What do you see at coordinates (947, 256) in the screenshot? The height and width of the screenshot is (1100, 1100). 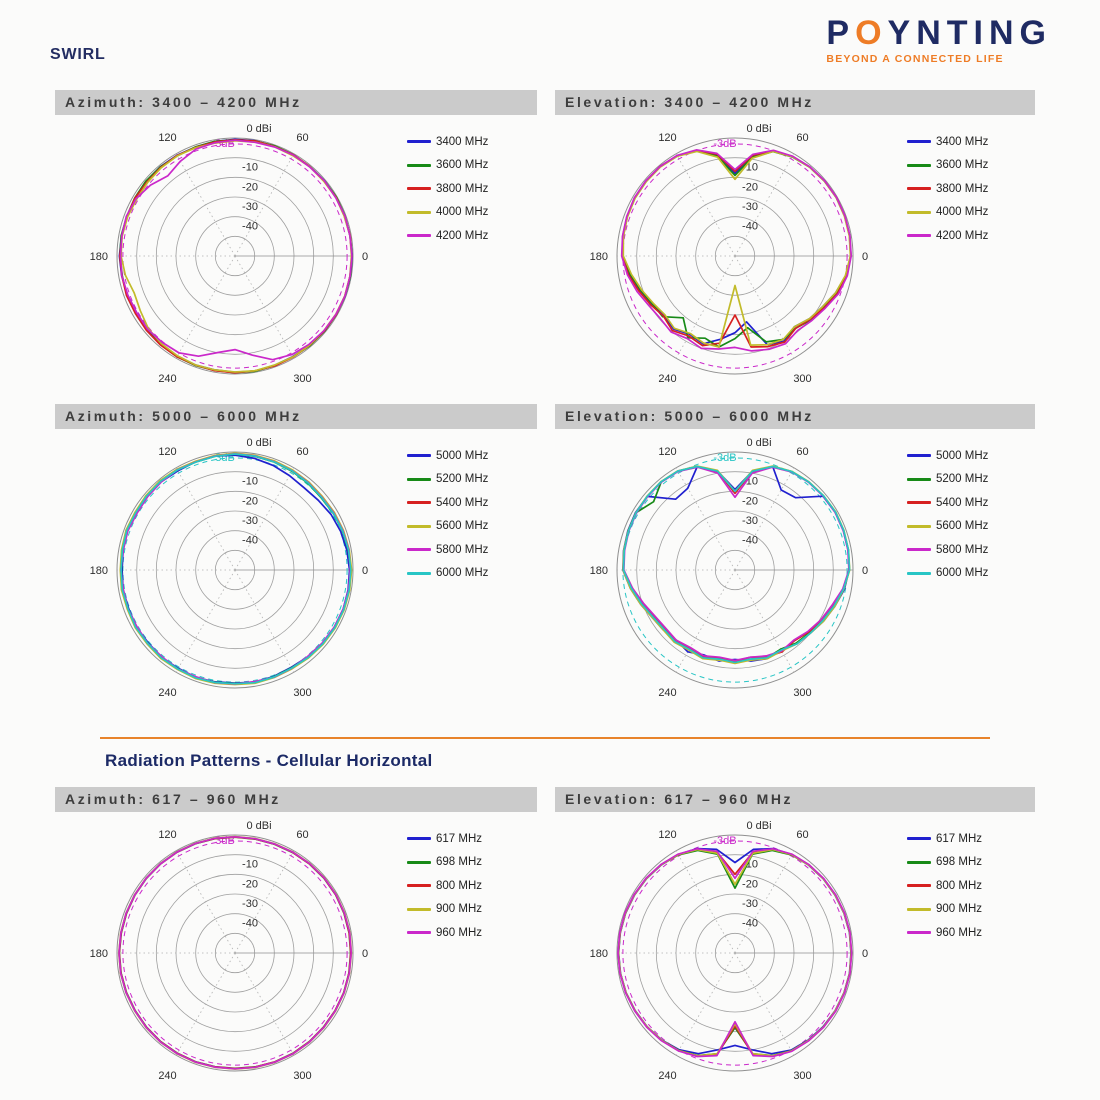 I see `chart-legend: 3400 MHz 3600 MHz 3800 MHz 4000 MHz 4200 MHz` at bounding box center [947, 256].